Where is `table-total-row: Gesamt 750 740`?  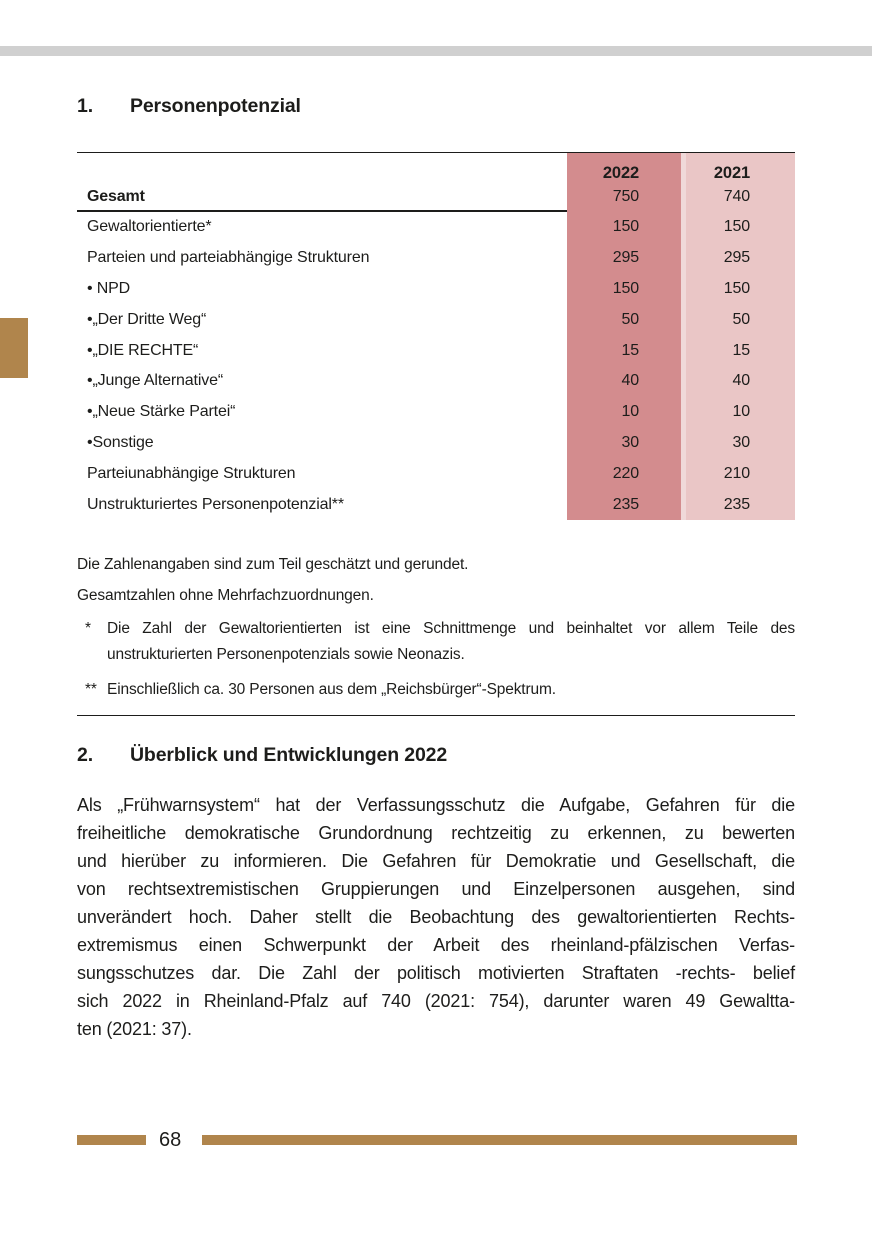
table-total-row: Gesamt 750 740 is located at coordinates (436, 197).